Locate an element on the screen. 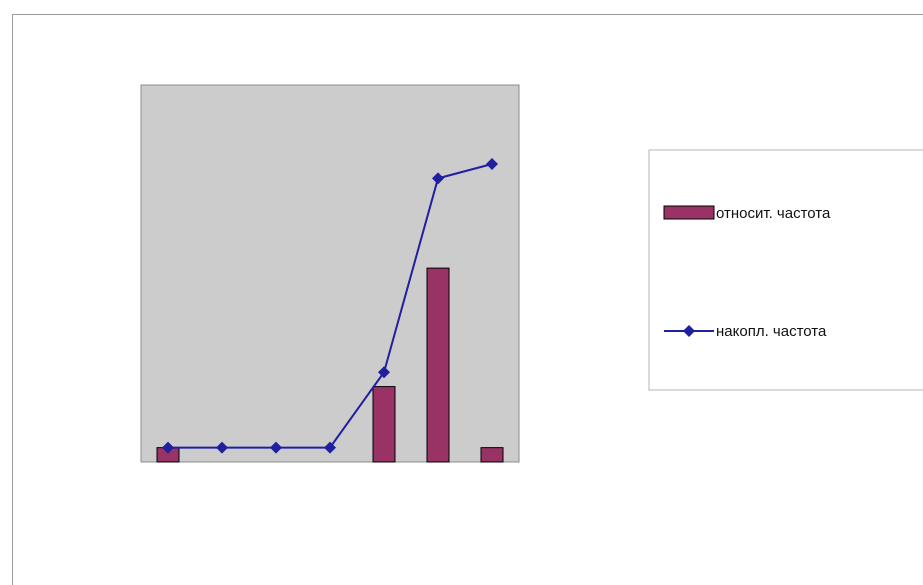  legend-box is located at coordinates (785, 270).